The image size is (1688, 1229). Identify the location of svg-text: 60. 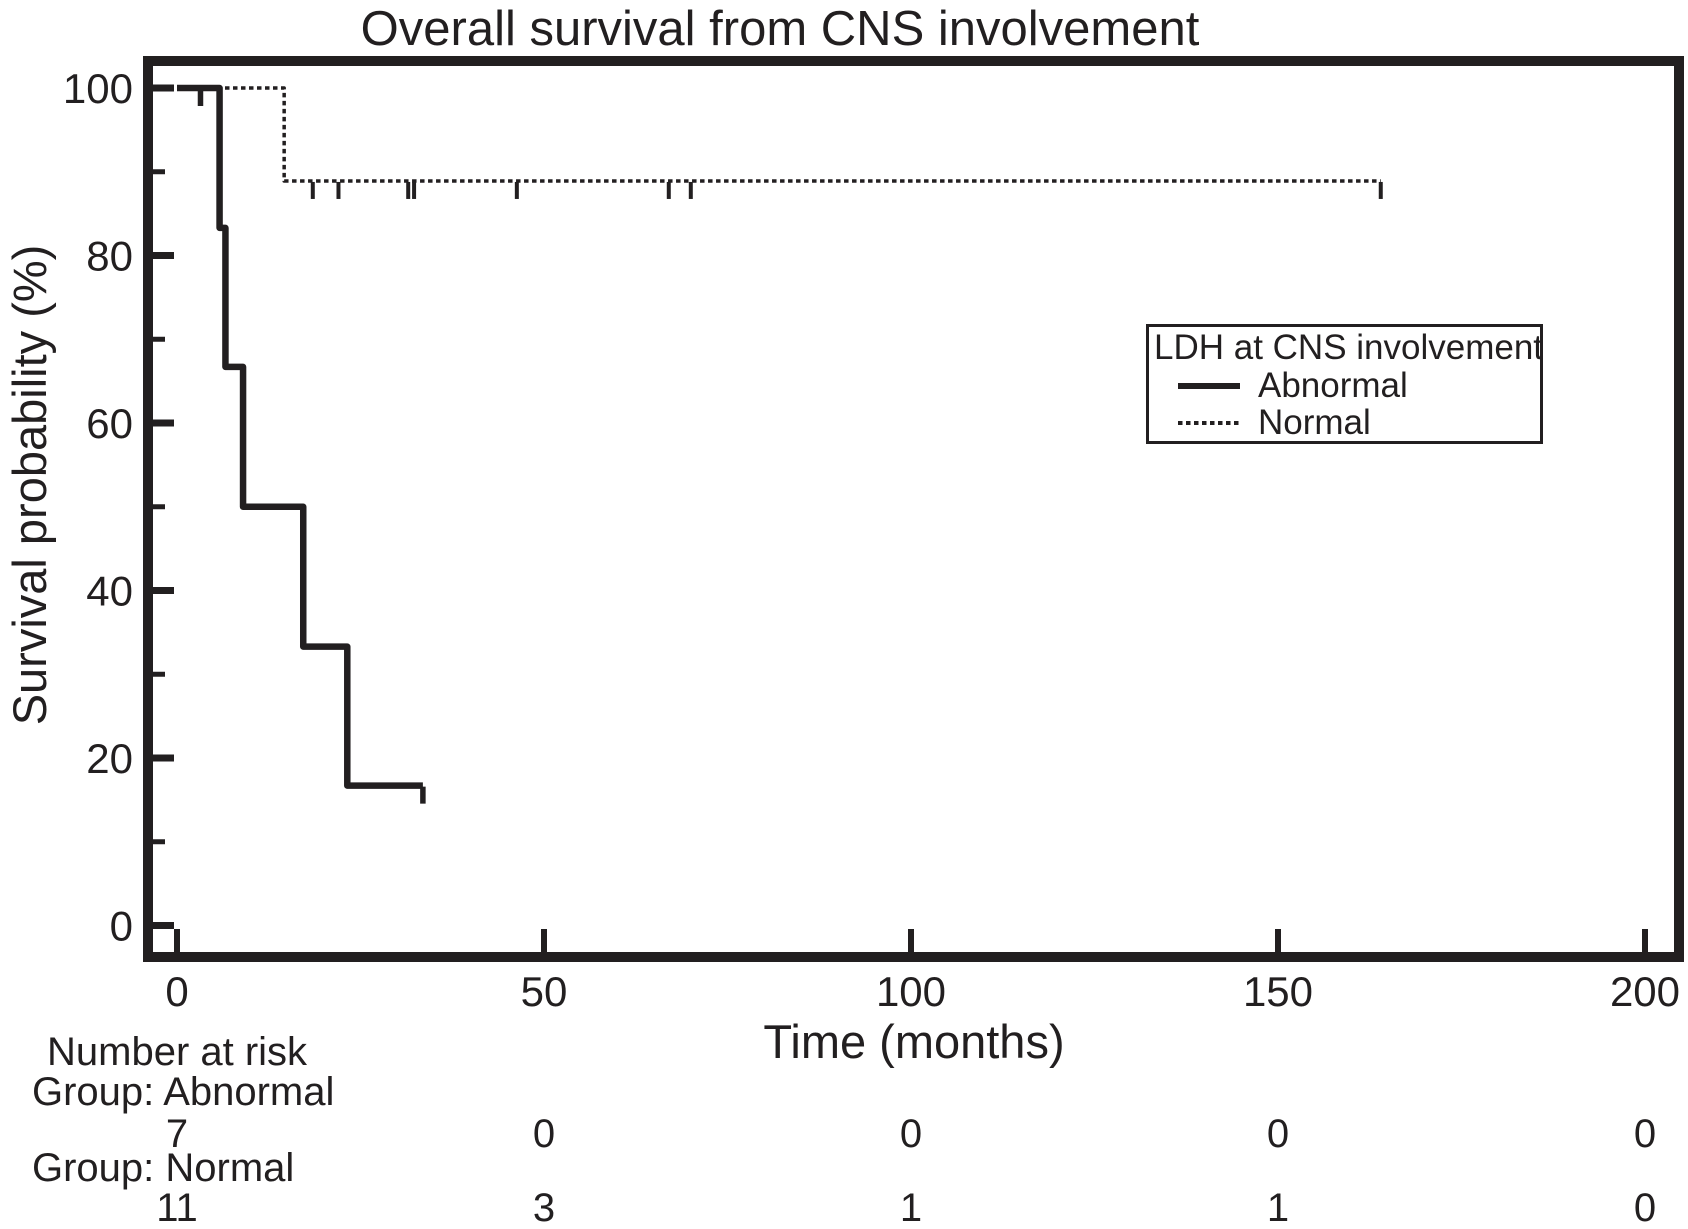
(109, 423).